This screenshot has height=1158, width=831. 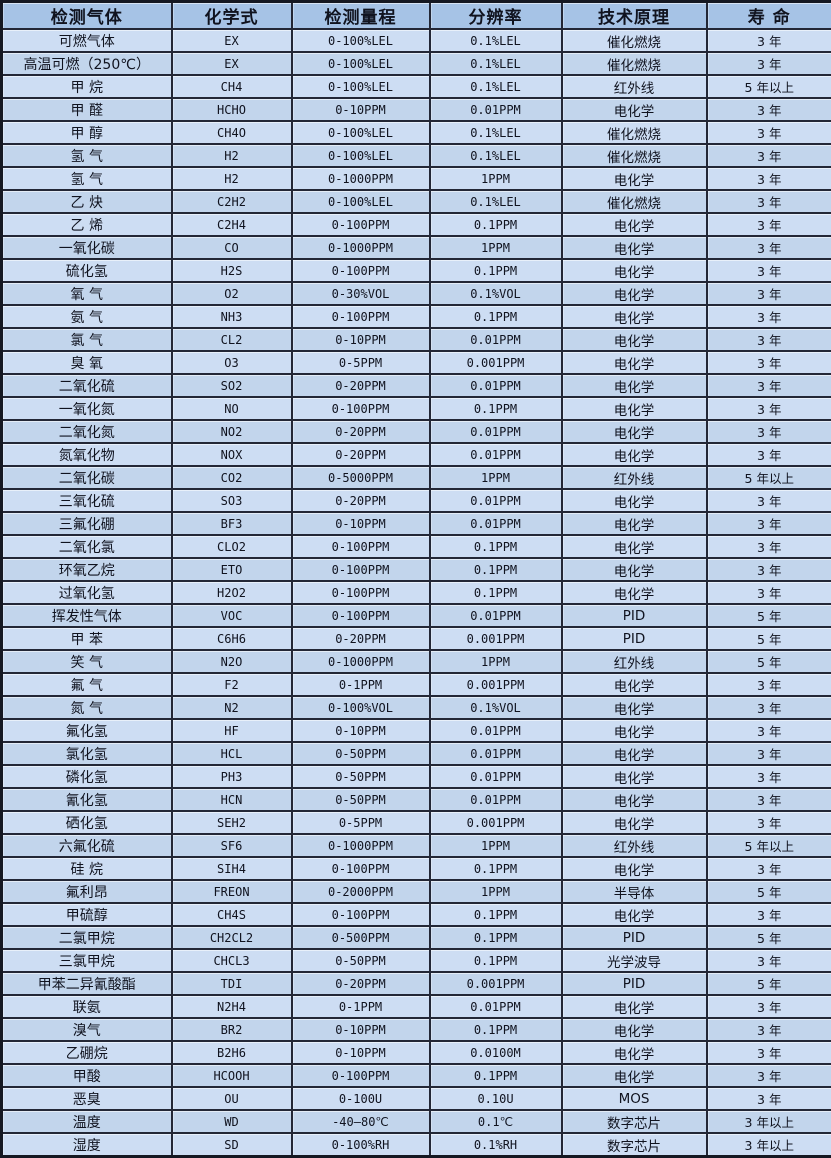 What do you see at coordinates (634, 845) in the screenshot?
I see `principle-cell: 红外线` at bounding box center [634, 845].